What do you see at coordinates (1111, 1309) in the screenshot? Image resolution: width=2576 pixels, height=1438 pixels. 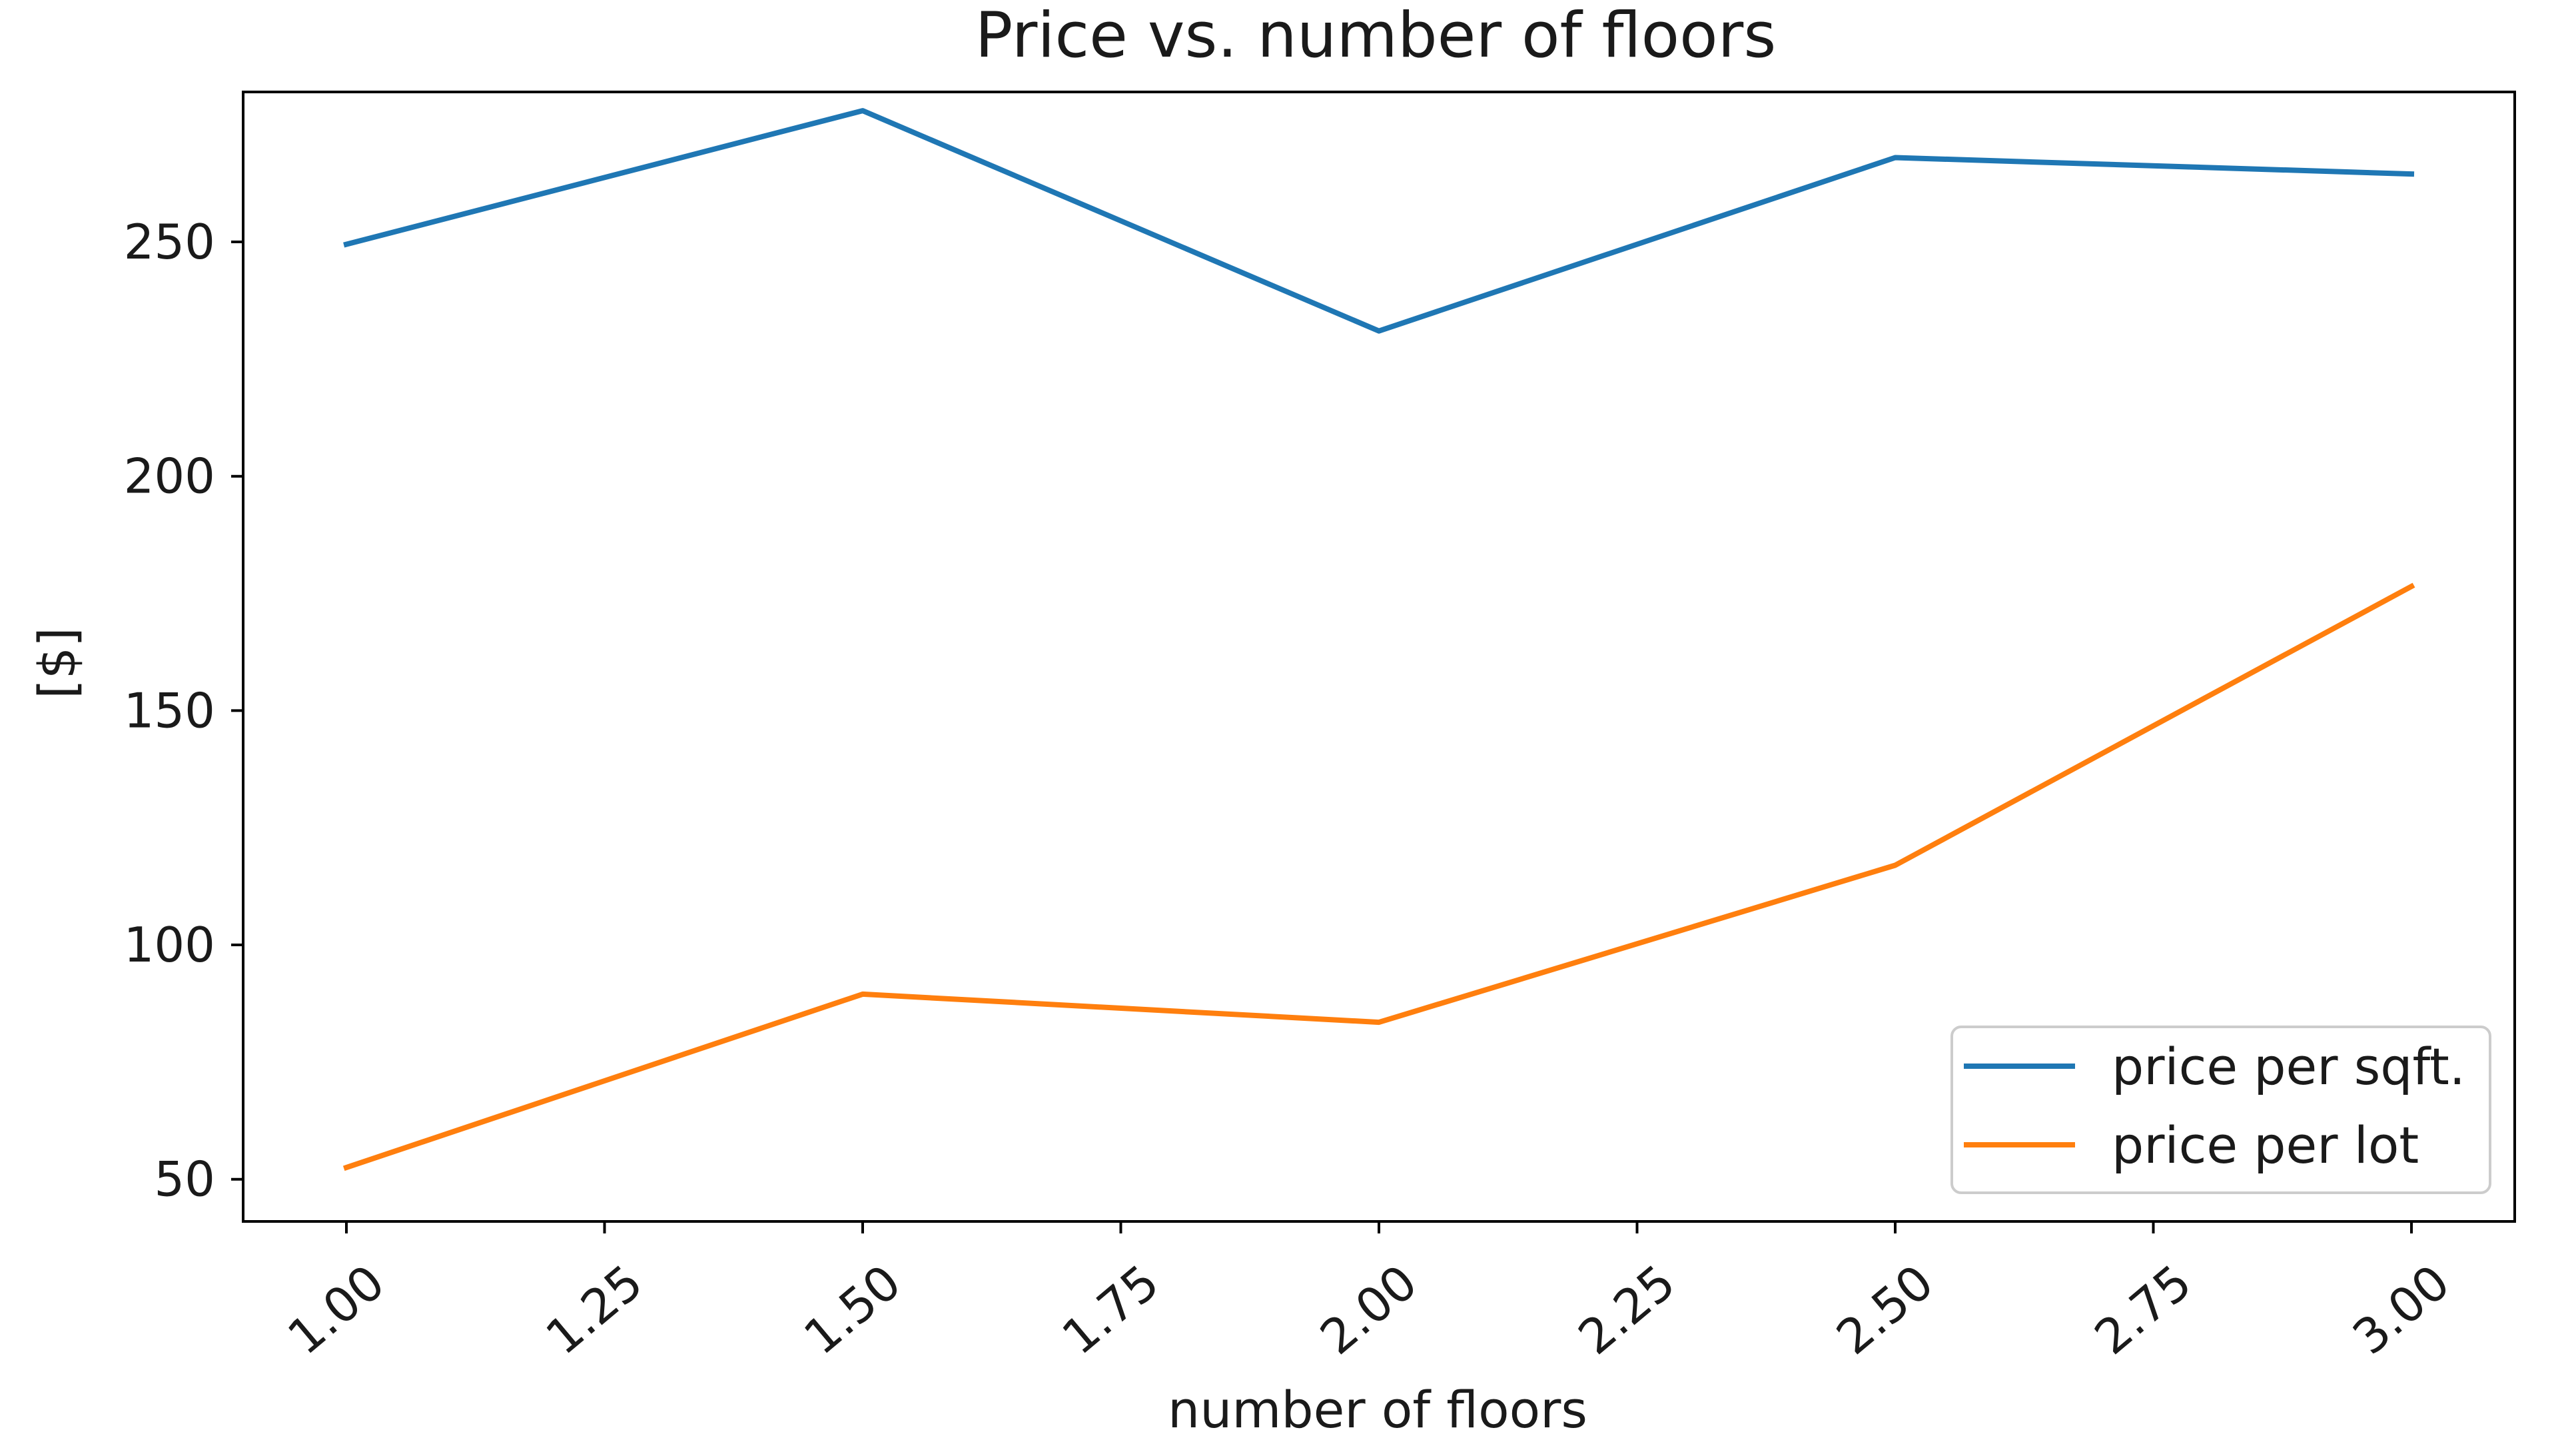 I see `x-tick-label: 1.75` at bounding box center [1111, 1309].